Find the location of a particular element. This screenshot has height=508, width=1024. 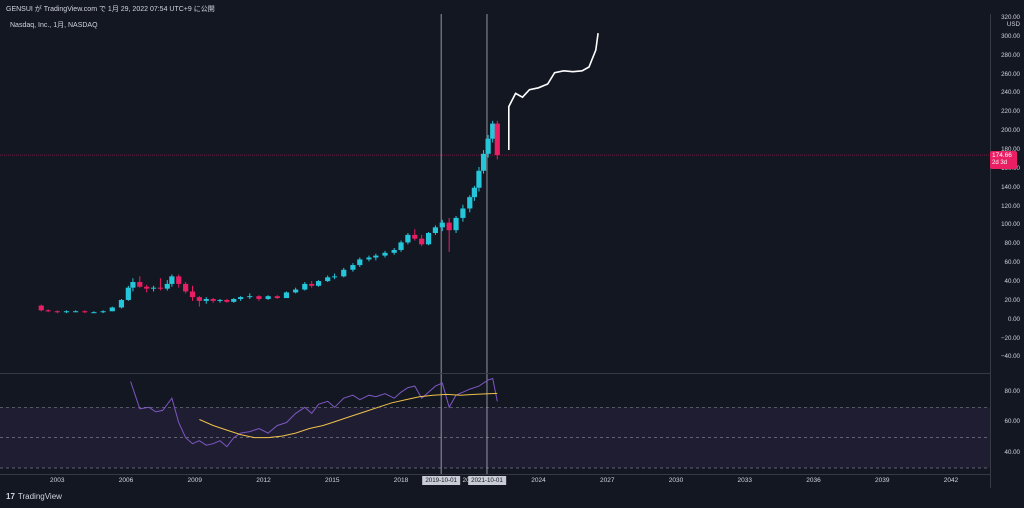

date-marker-label: 2019-10-01 is located at coordinates (441, 480).